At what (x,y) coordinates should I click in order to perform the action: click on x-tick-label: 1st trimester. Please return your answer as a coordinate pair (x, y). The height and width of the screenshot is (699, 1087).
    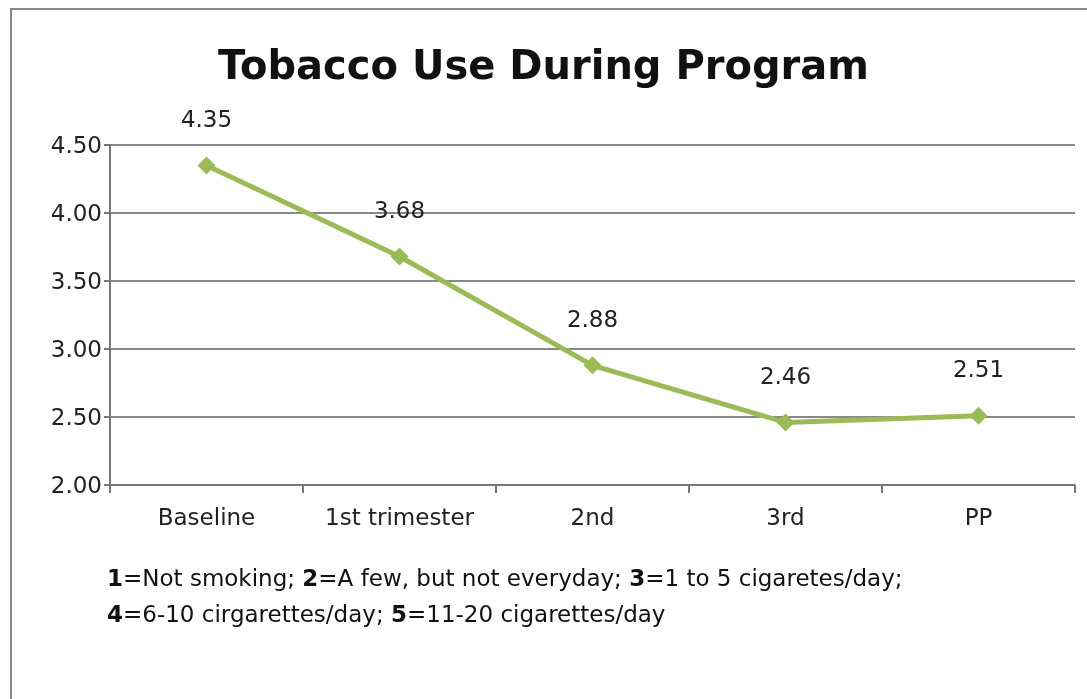
    Looking at the image, I should click on (400, 516).